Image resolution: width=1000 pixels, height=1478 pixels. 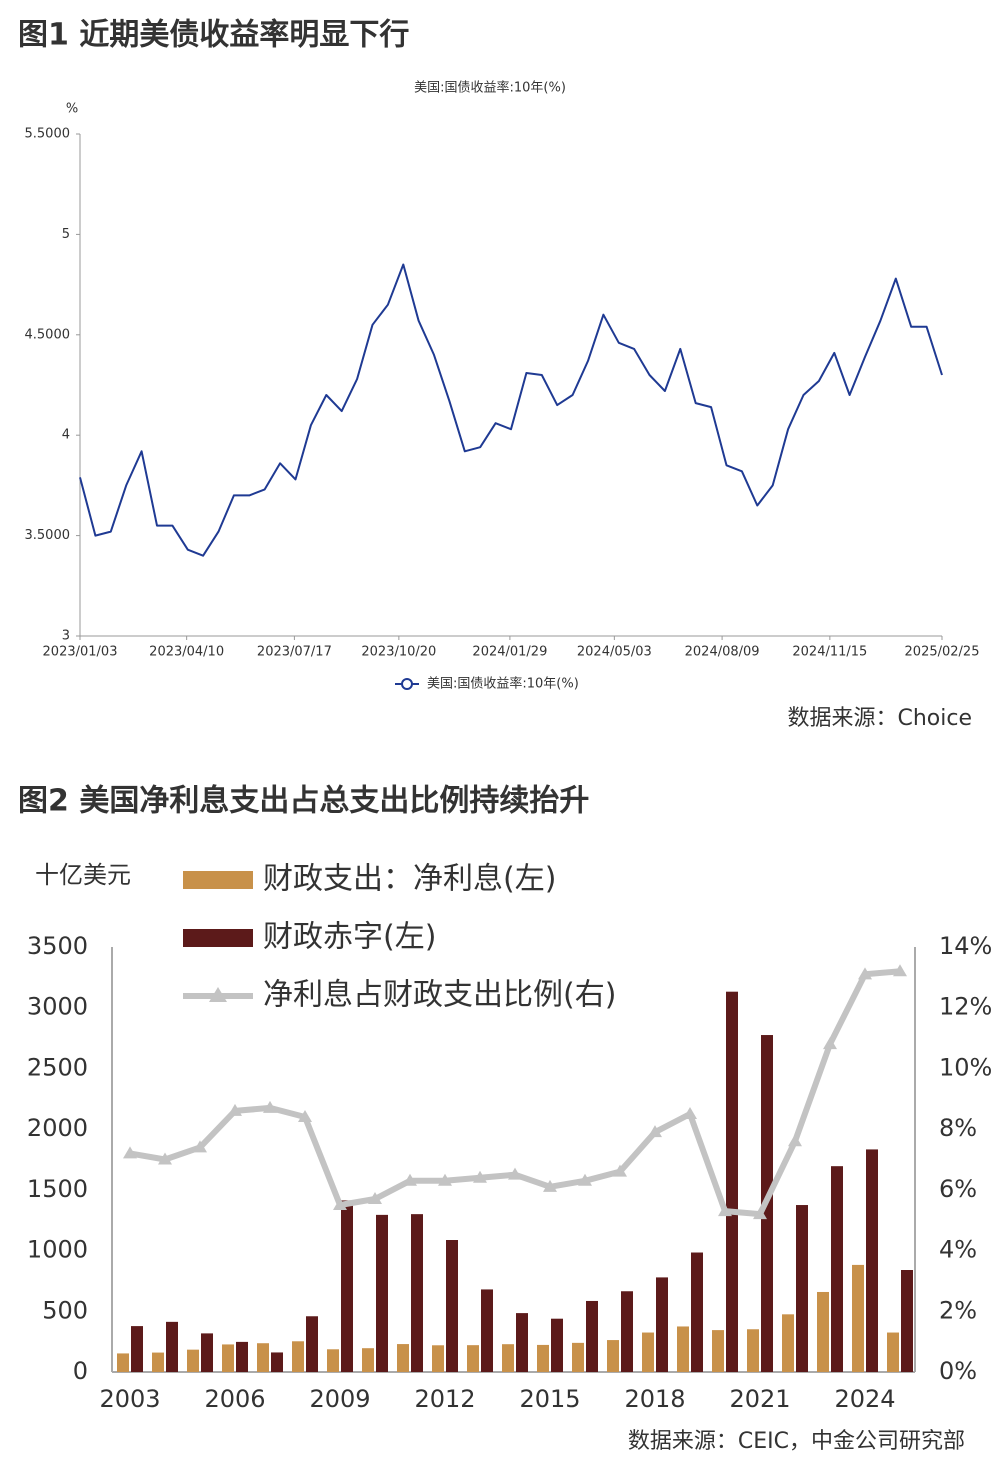 I want to click on y-tick-label: 0, so click(x=80, y=1371).